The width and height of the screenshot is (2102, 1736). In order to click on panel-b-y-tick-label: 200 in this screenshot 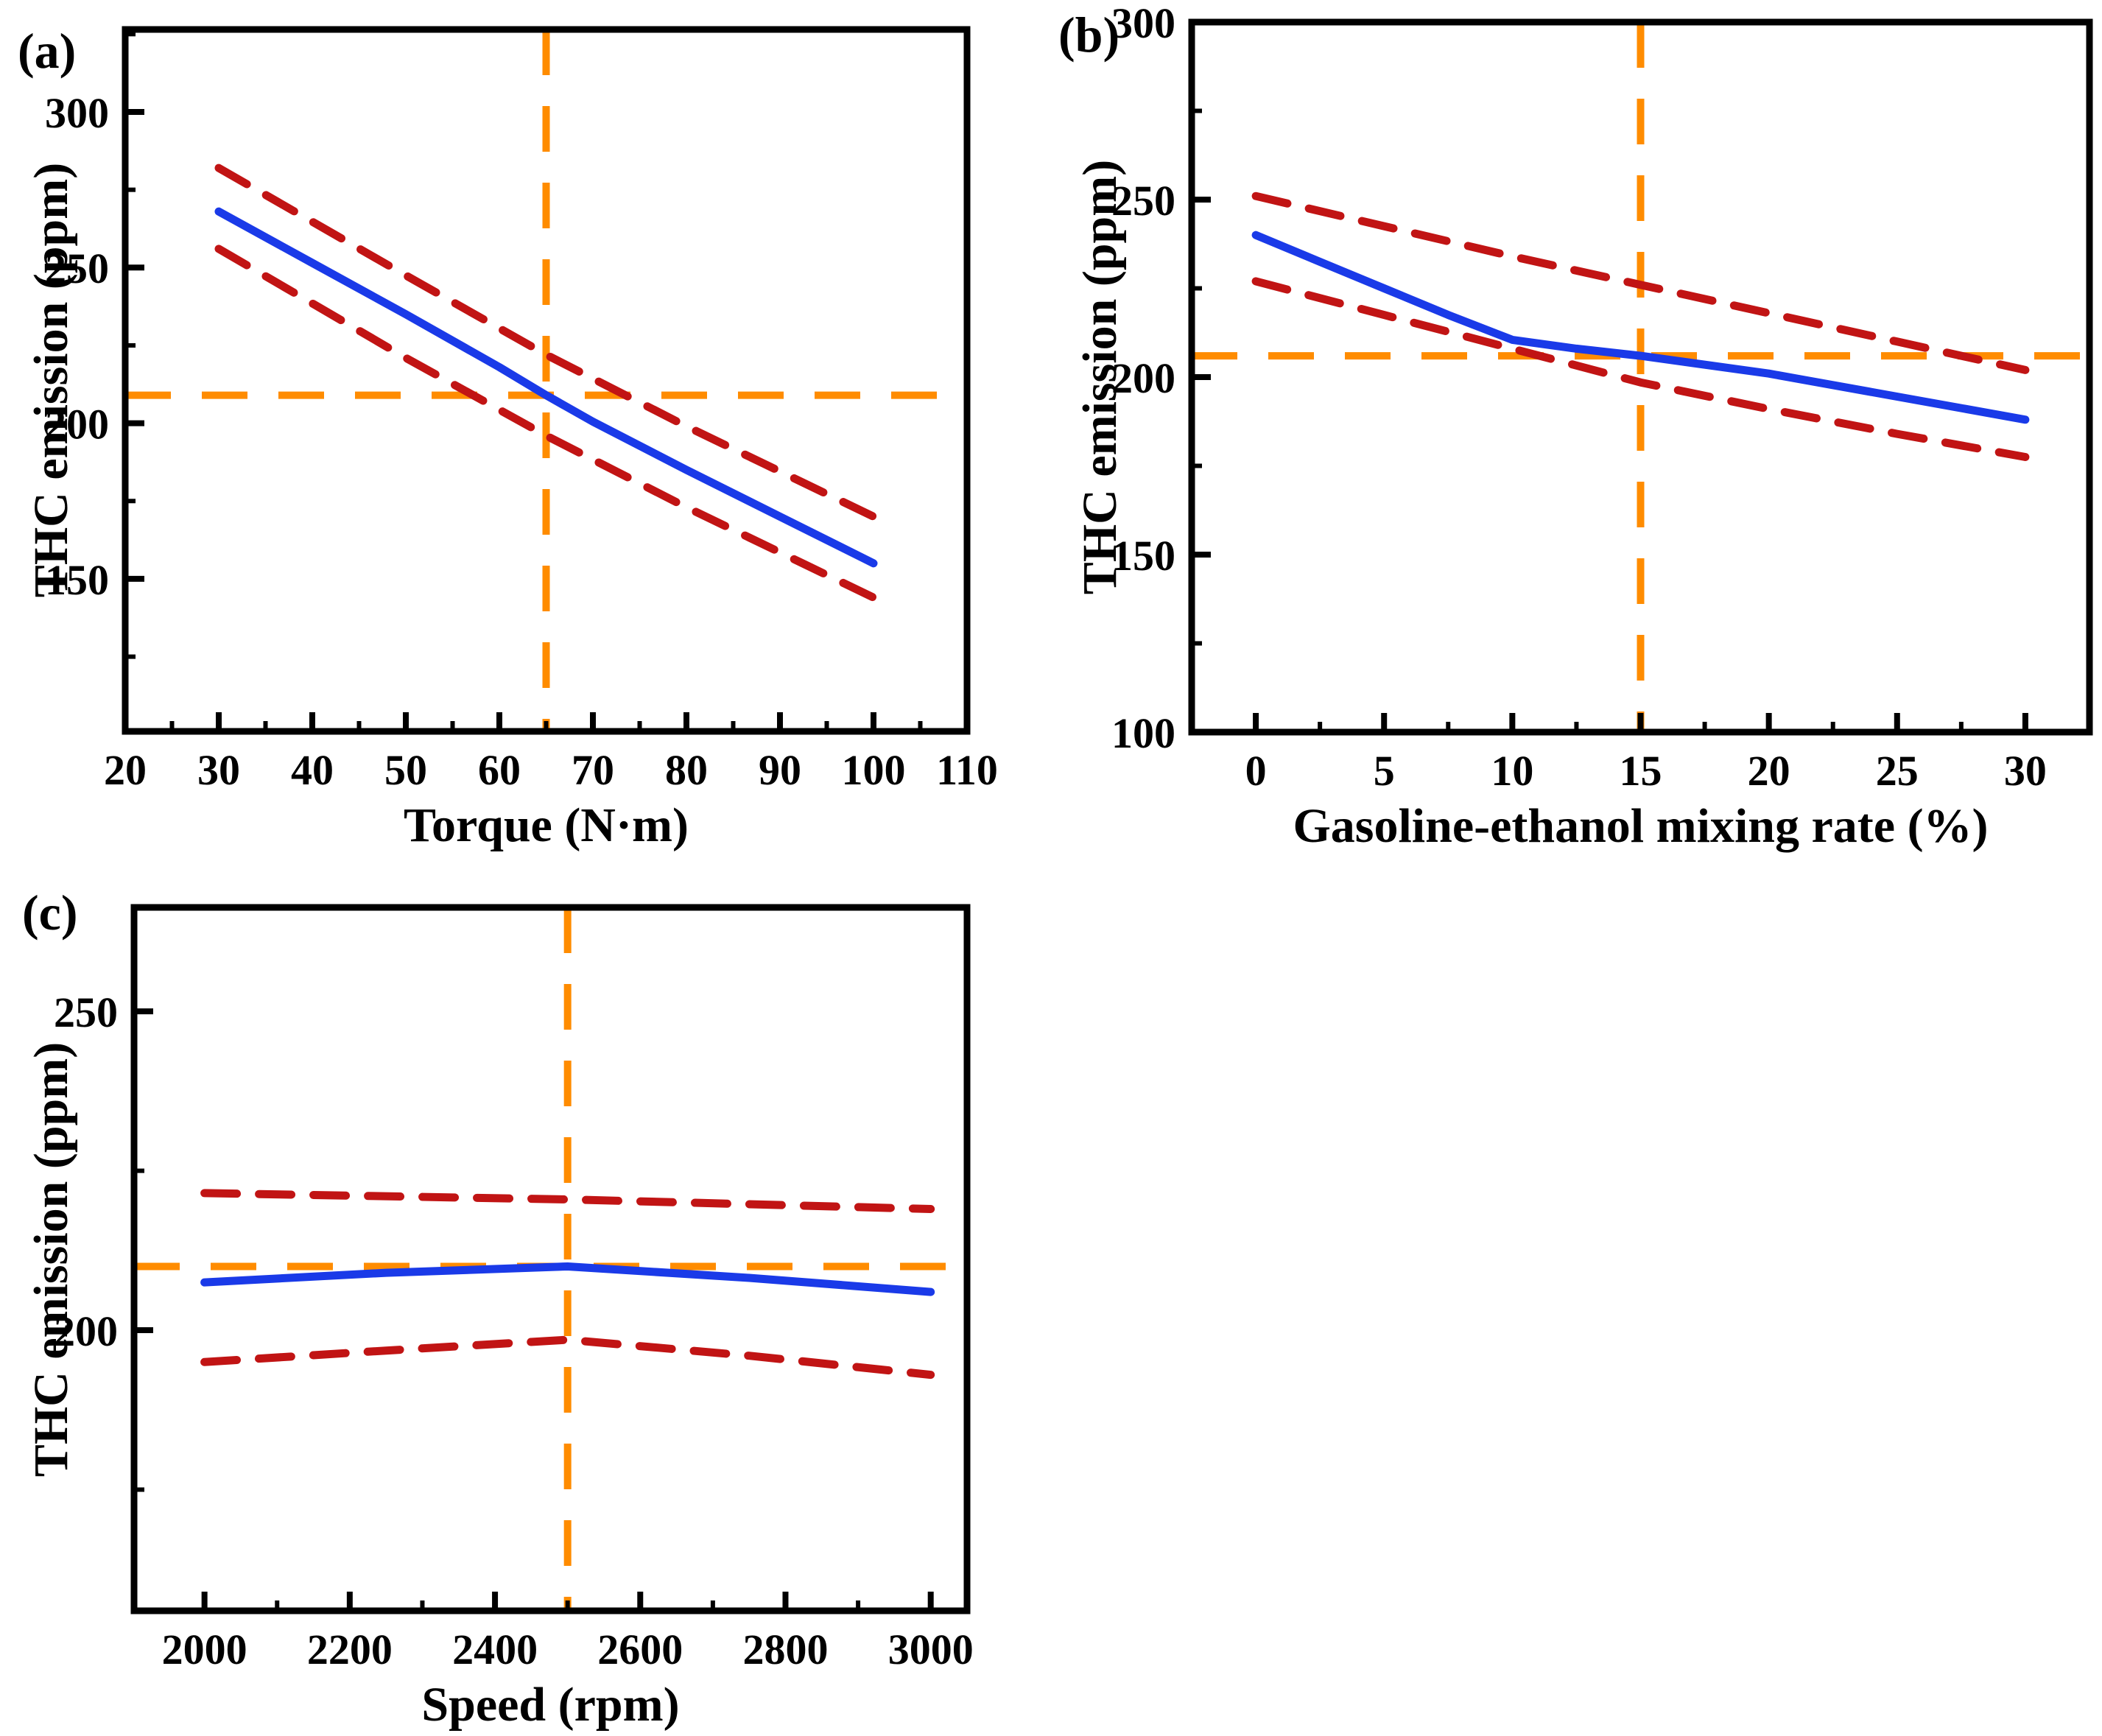, I will do `click(1143, 378)`.